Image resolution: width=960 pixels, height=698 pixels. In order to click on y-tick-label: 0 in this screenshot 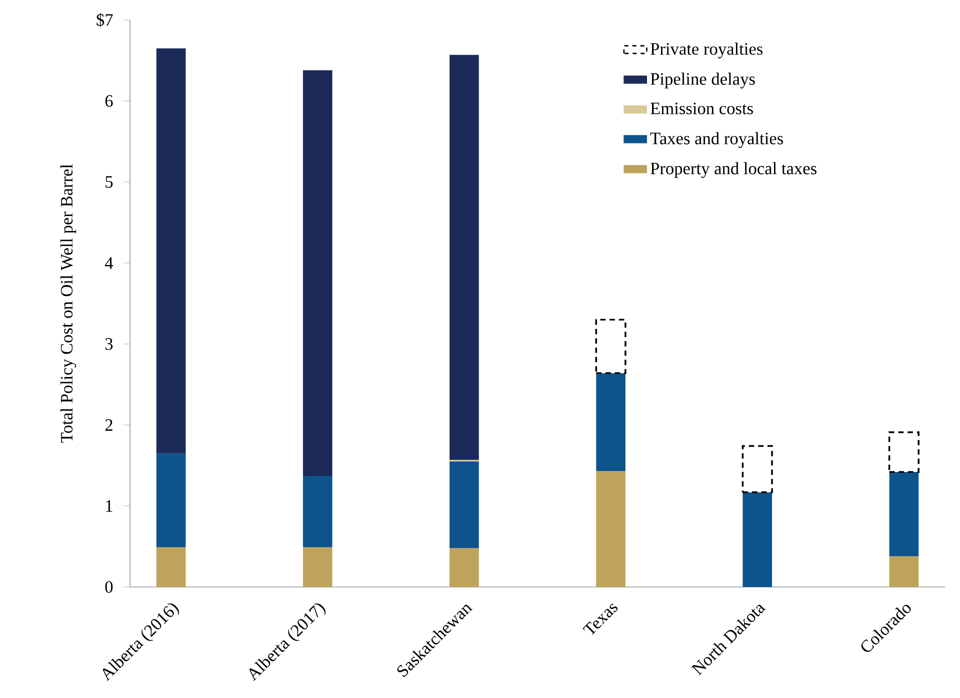, I will do `click(109, 587)`.